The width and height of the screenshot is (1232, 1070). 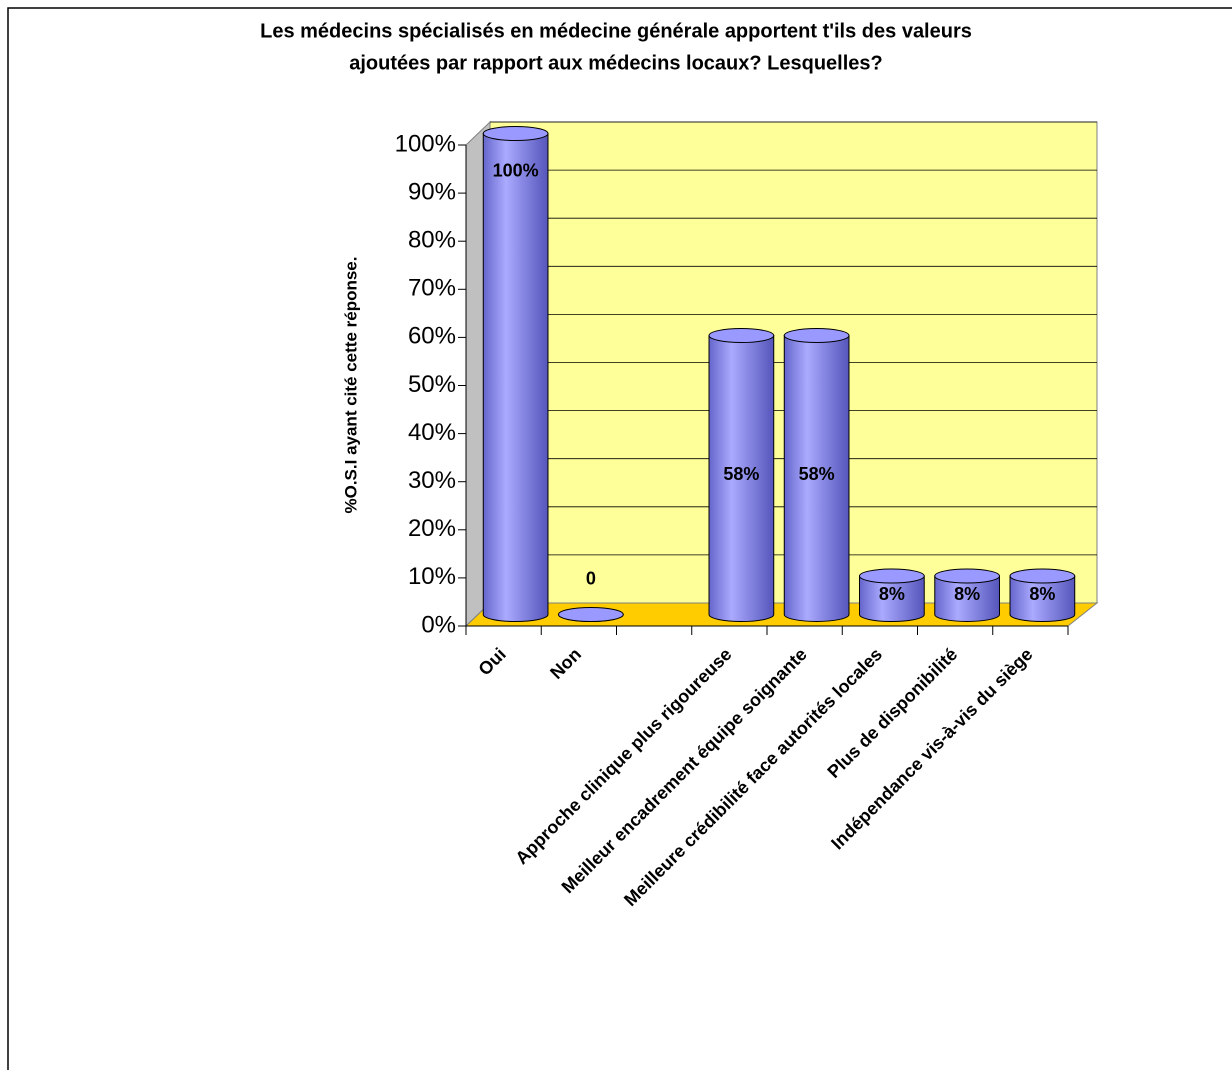 I want to click on y-axis-label: %O.S.I ayant cité cette réponse., so click(x=350, y=385).